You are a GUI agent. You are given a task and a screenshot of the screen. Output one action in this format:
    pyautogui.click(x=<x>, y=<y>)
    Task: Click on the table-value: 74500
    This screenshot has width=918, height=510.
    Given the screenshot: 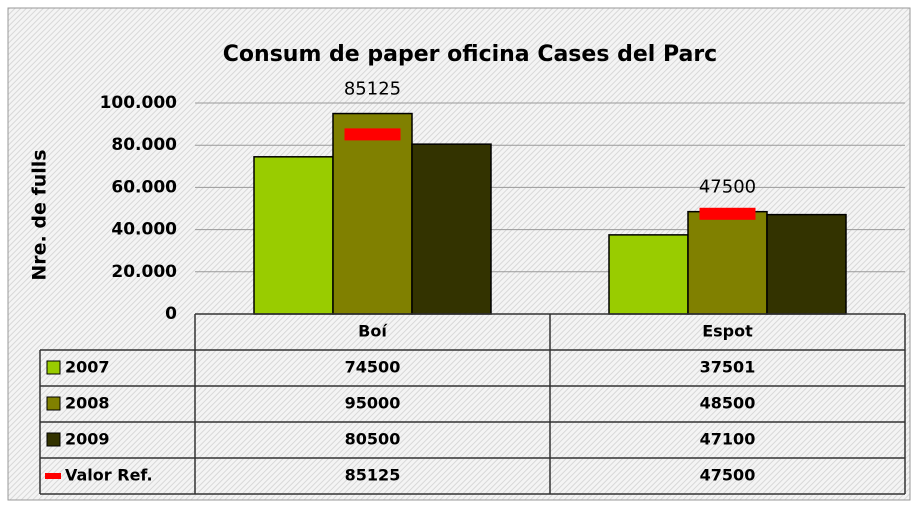 What is the action you would take?
    pyautogui.click(x=373, y=367)
    